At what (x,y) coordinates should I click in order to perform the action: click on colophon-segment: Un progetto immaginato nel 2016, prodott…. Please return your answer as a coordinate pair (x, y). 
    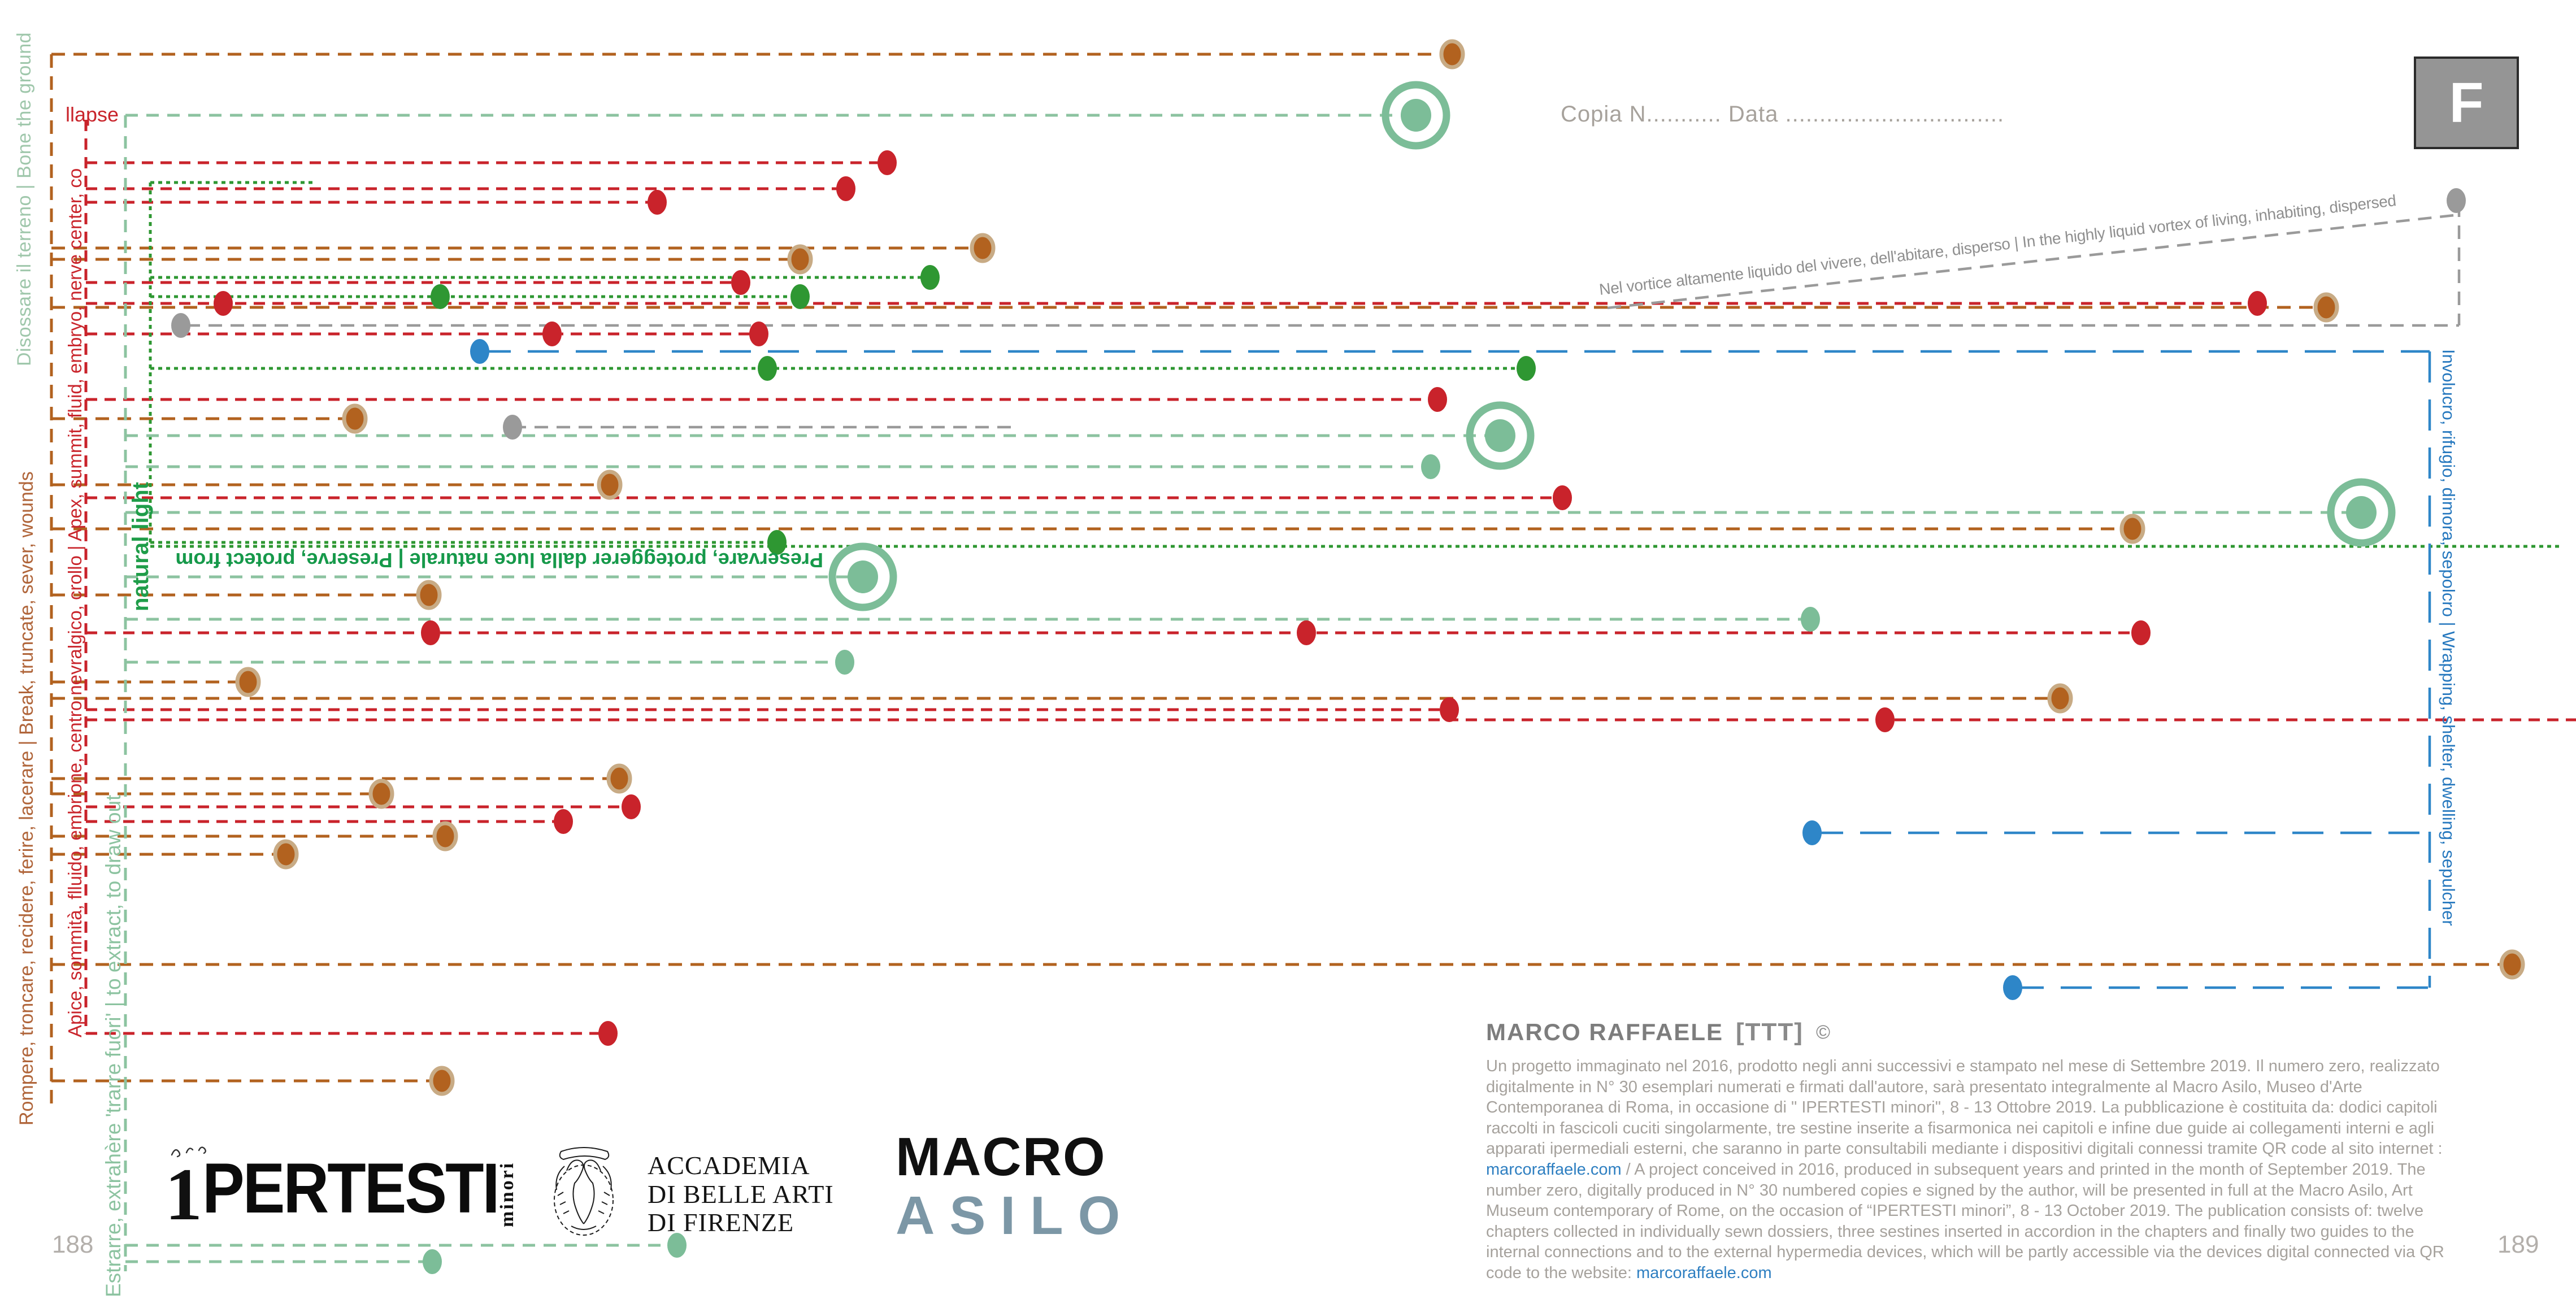
    Looking at the image, I should click on (1964, 1107).